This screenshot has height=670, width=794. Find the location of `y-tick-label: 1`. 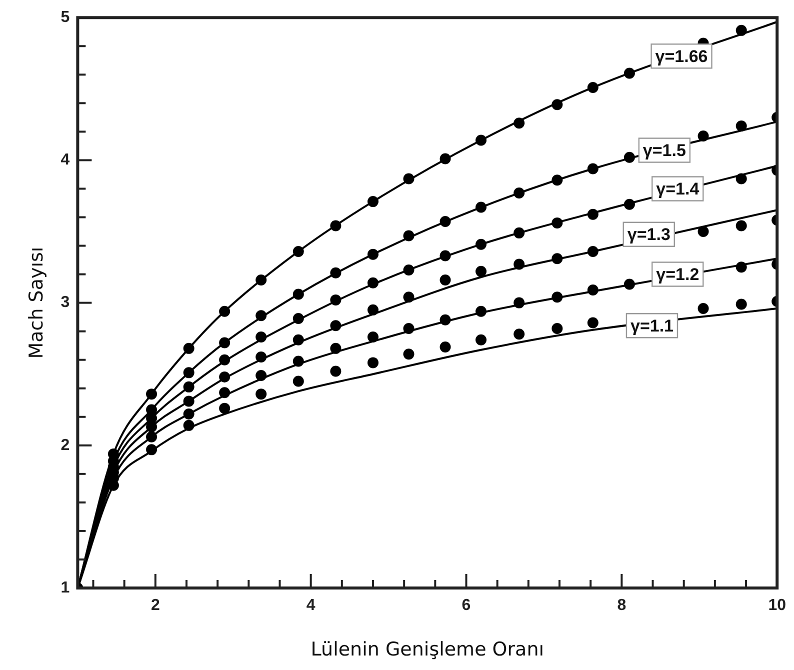

y-tick-label: 1 is located at coordinates (65, 587).